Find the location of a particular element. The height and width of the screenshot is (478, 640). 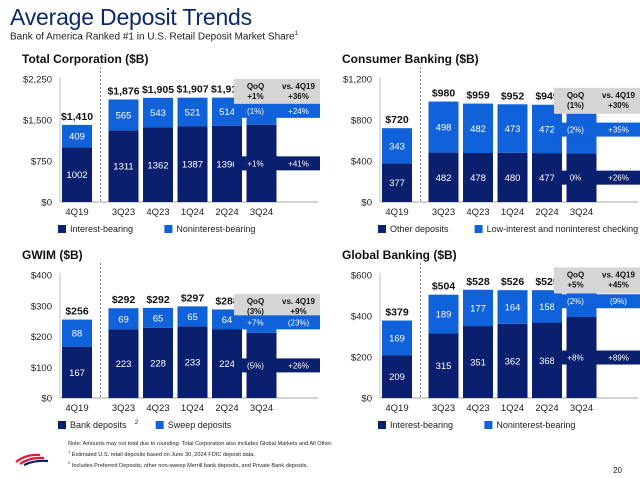

bar-value-label: 498 is located at coordinates (444, 128).